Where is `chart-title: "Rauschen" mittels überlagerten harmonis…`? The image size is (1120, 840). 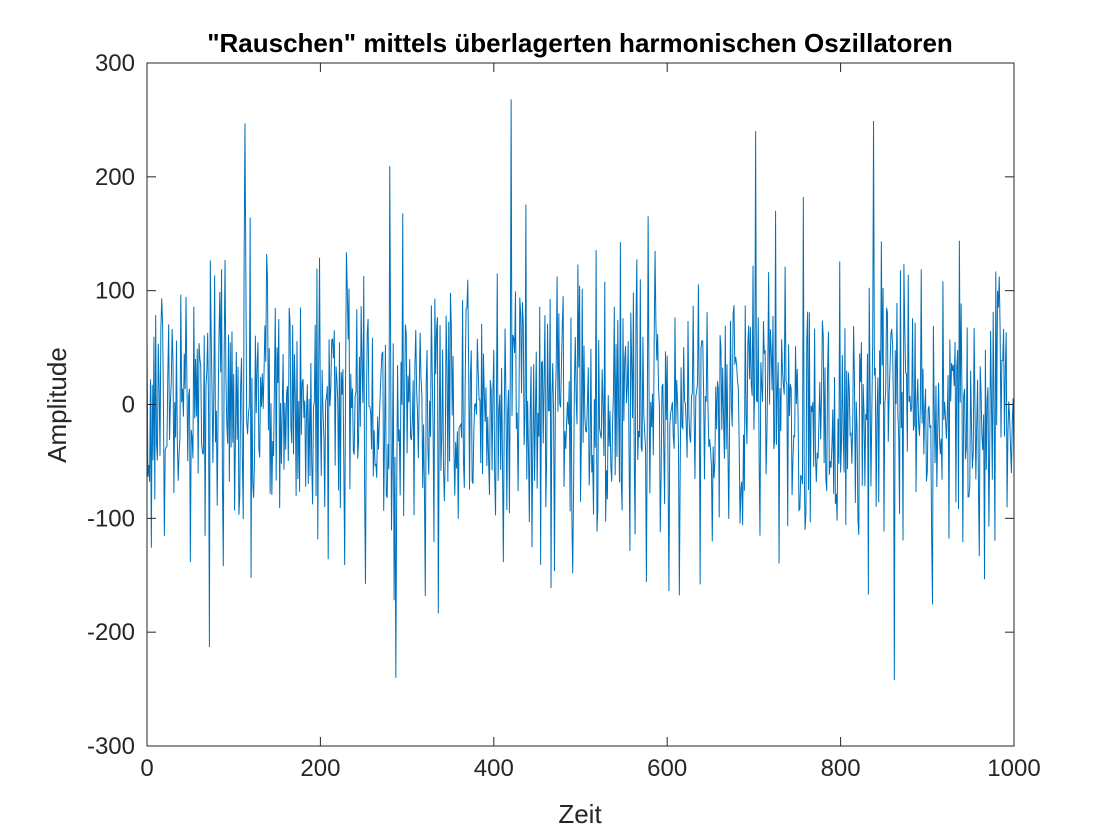
chart-title: "Rauschen" mittels überlagerten harmonis… is located at coordinates (580, 43).